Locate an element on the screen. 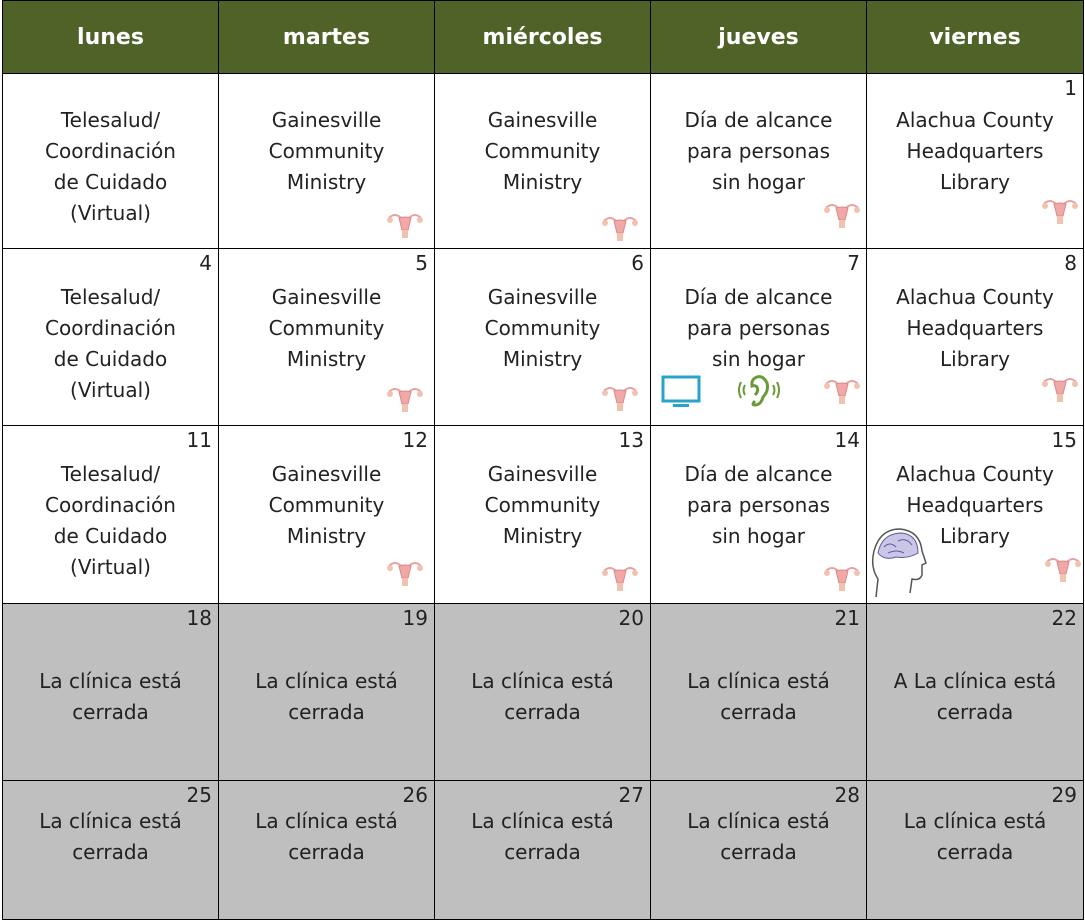 The width and height of the screenshot is (1085, 920). day-number: 18 is located at coordinates (199, 618).